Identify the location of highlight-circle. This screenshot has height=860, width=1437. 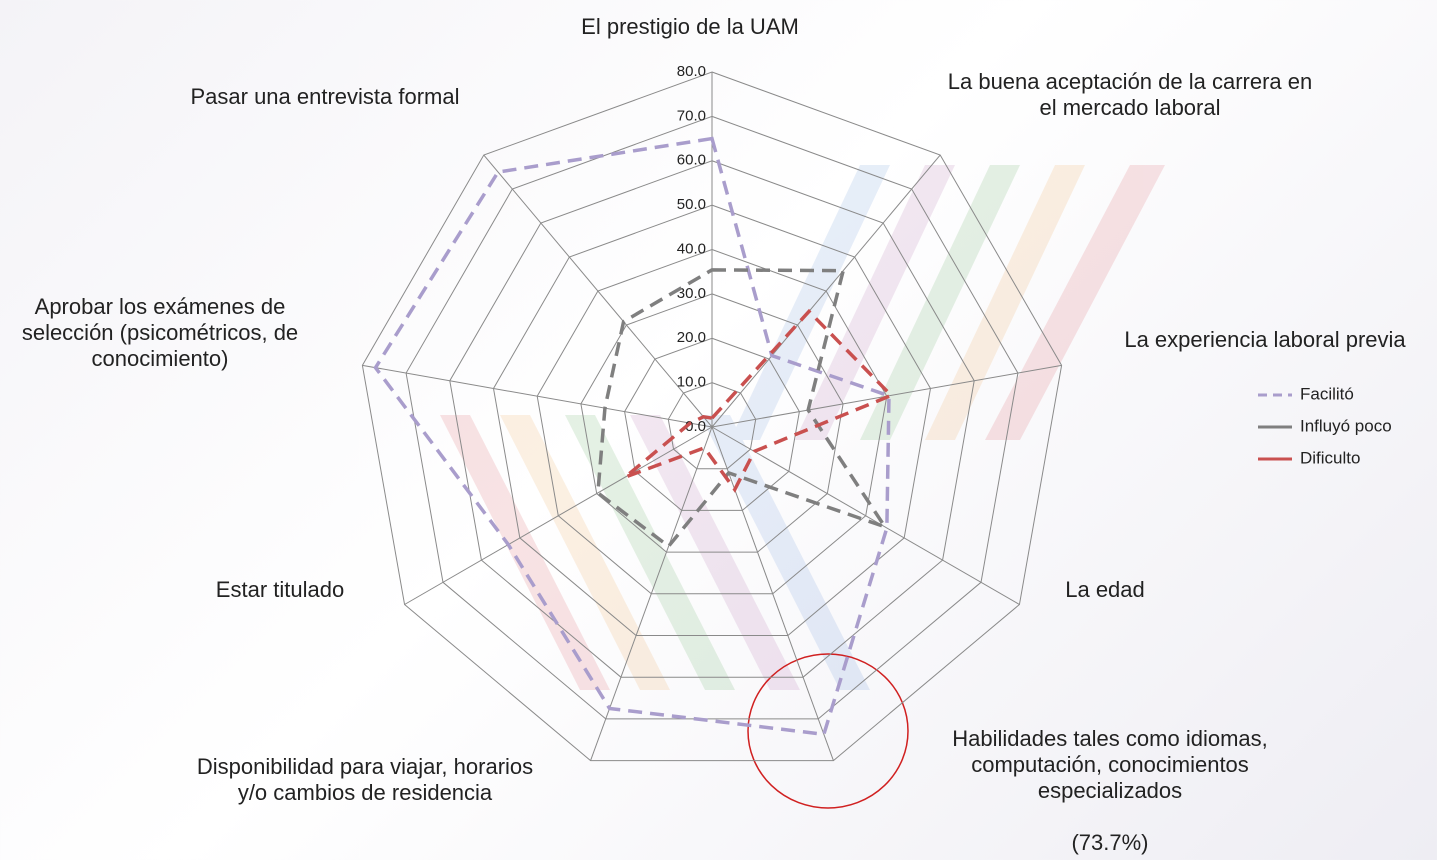
(828, 731).